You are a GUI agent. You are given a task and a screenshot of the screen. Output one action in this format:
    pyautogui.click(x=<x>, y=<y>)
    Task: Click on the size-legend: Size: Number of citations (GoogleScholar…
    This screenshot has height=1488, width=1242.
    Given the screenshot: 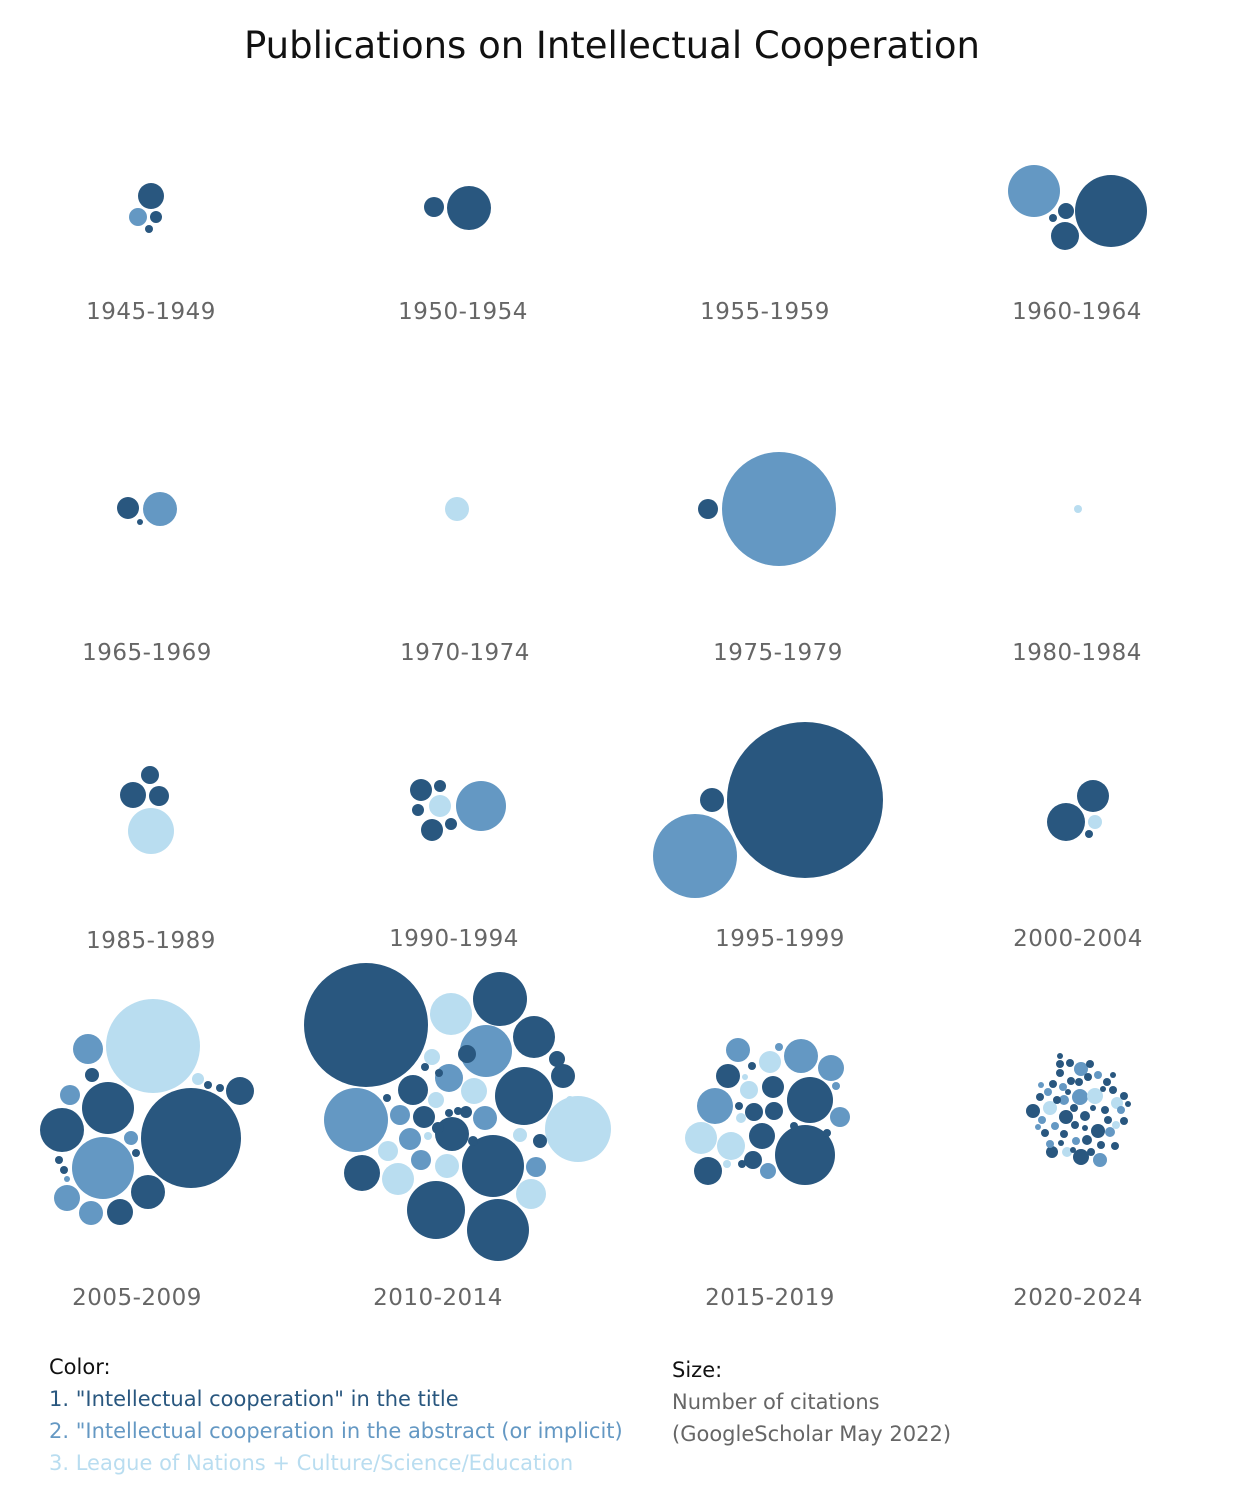 What is the action you would take?
    pyautogui.click(x=811, y=1402)
    